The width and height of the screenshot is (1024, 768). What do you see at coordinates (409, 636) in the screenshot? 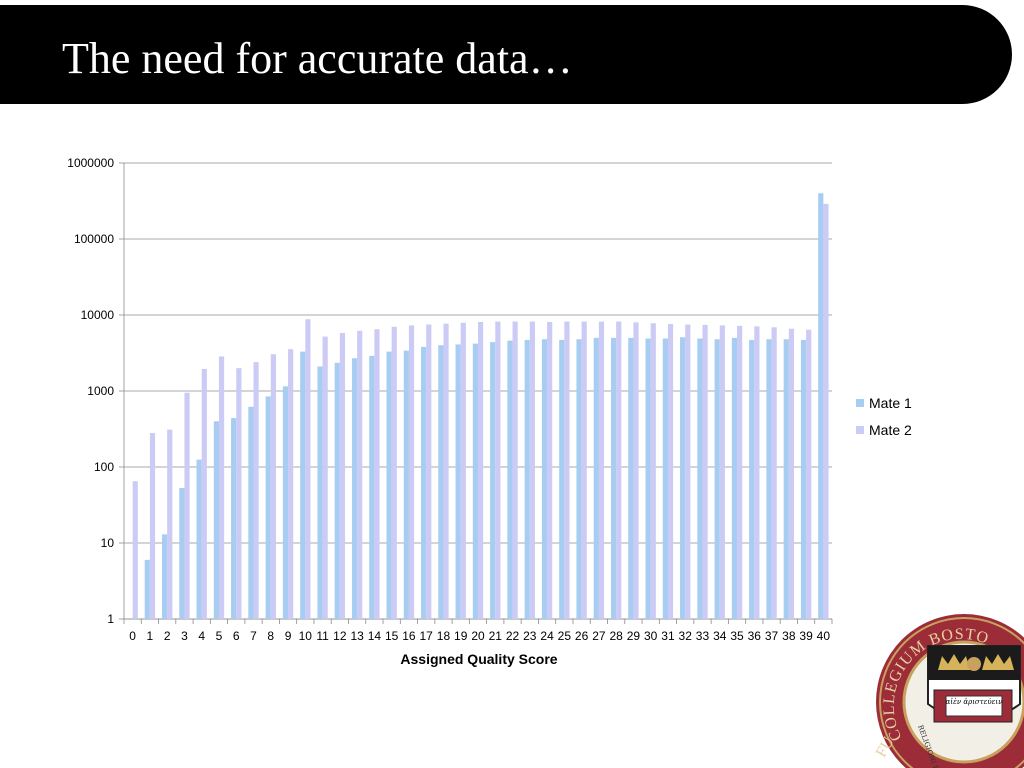
I see `x-tick-label: 16` at bounding box center [409, 636].